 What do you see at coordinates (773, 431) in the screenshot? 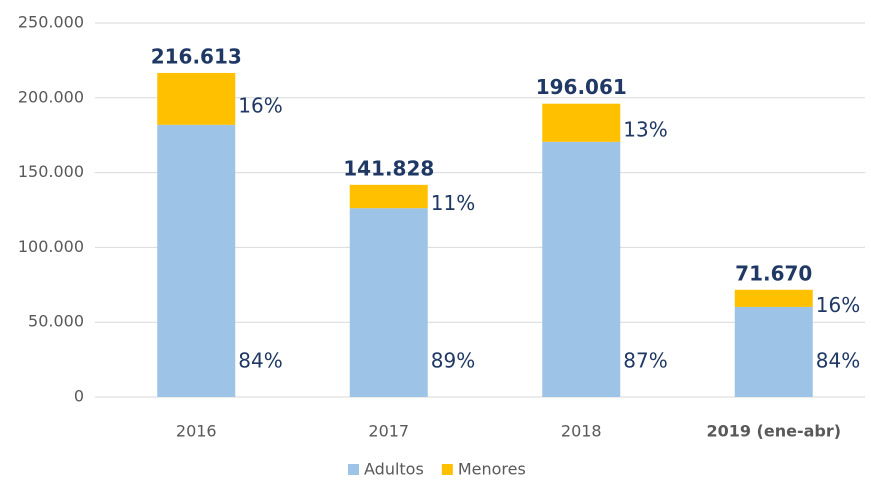
I see `x-tick-label: 2019 (ene-abr)` at bounding box center [773, 431].